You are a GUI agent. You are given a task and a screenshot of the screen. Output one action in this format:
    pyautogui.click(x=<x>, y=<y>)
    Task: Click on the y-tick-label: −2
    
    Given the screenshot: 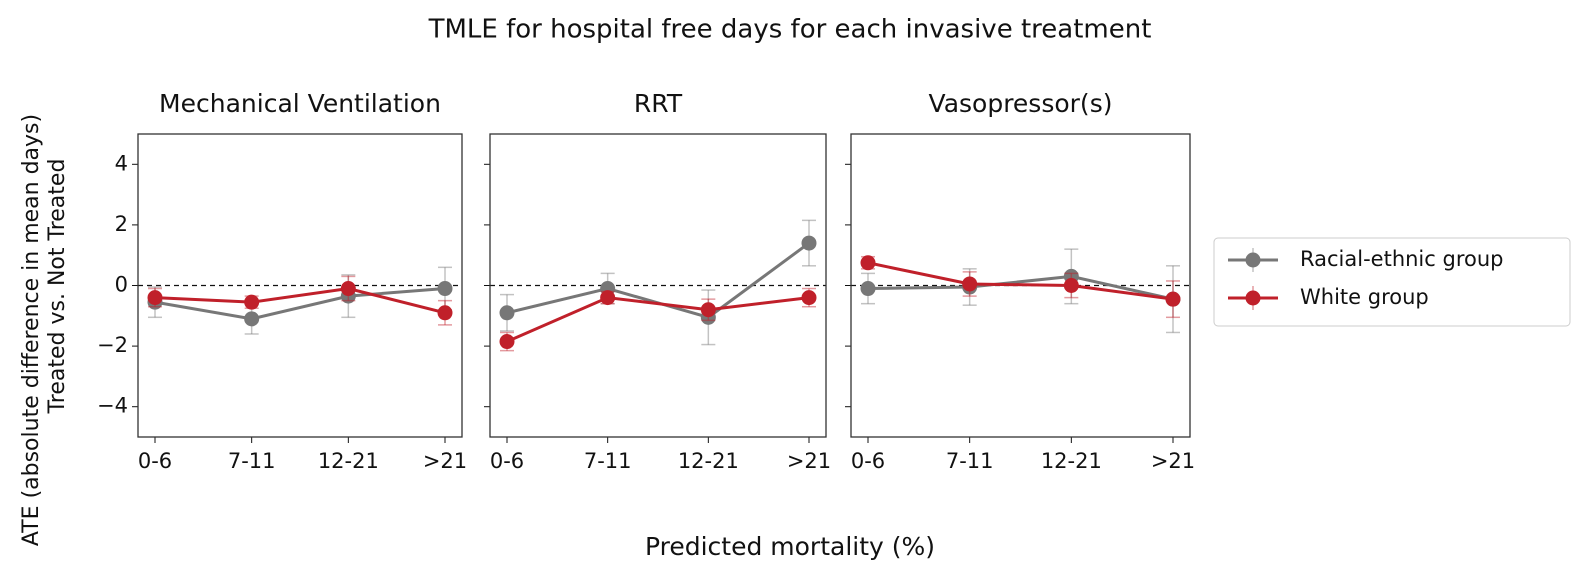 What is the action you would take?
    pyautogui.click(x=112, y=345)
    